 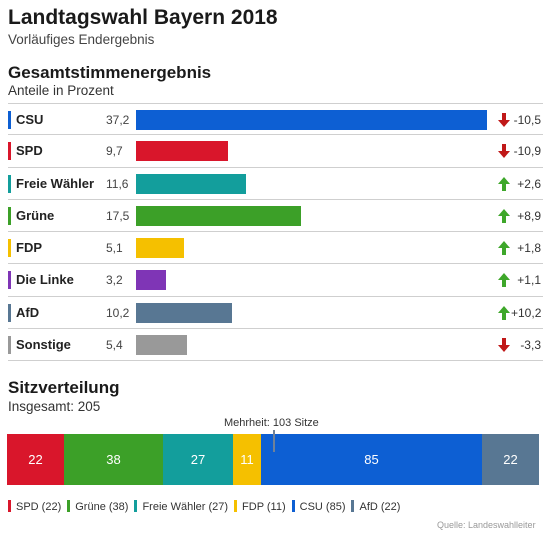 I want to click on change-label: +8,9, so click(x=529, y=215).